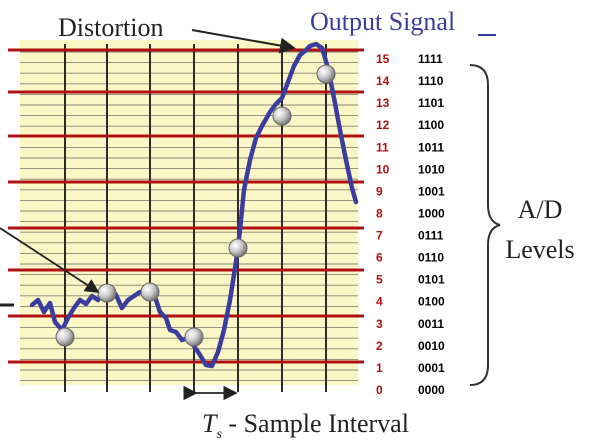 This screenshot has height=448, width=595. Describe the element at coordinates (431, 324) in the screenshot. I see `level-code: 0011` at that location.